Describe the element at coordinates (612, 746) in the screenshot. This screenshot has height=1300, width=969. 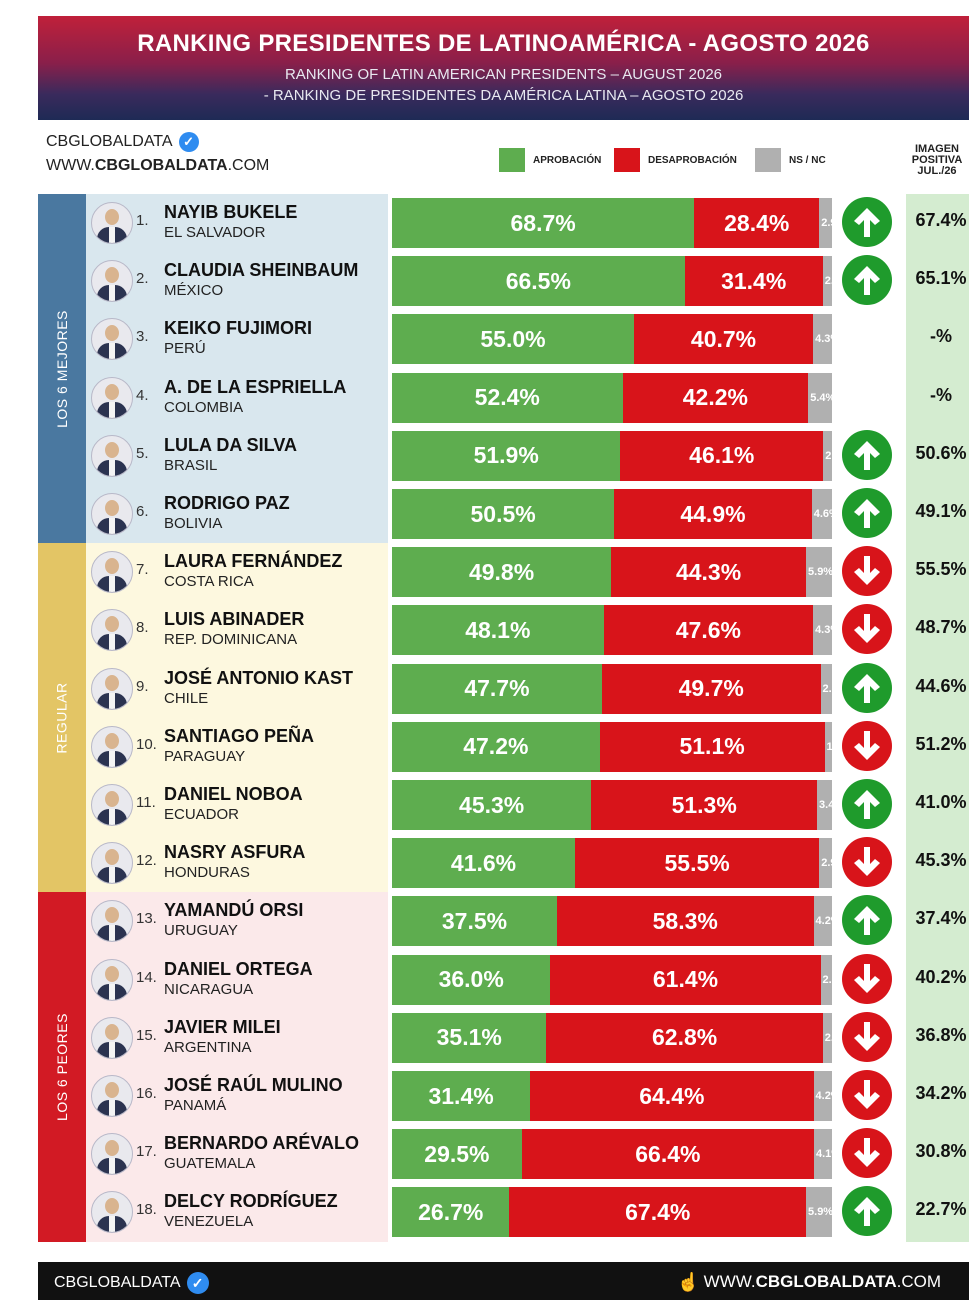
I see `stacked-bar: 47.2%51.1%1.7%` at that location.